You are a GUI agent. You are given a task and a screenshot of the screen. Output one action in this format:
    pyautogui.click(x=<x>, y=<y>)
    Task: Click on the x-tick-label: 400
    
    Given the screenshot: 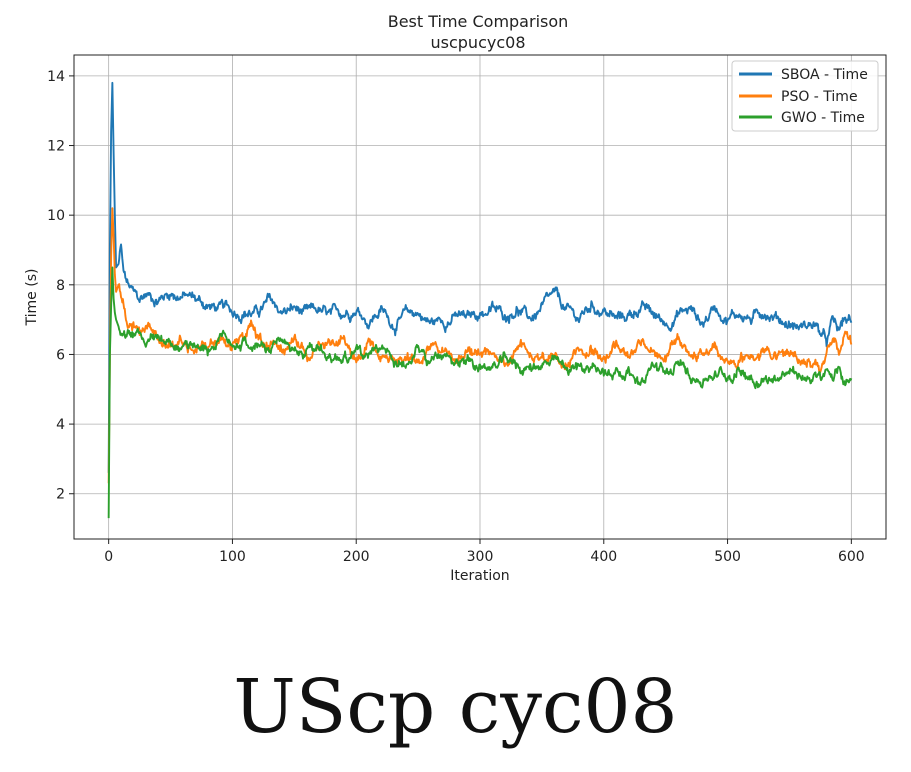 What is the action you would take?
    pyautogui.click(x=603, y=557)
    